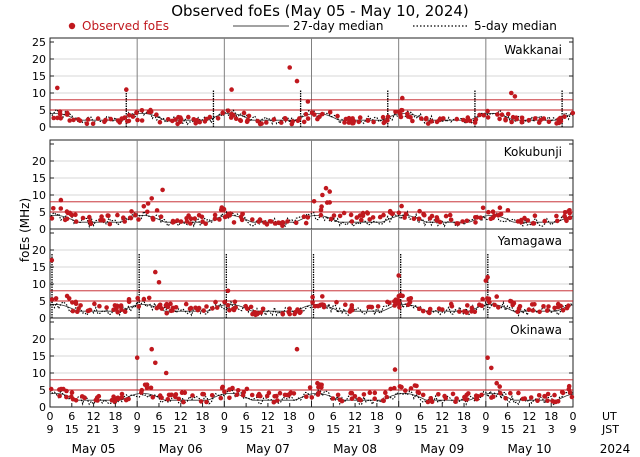 The width and height of the screenshot is (640, 457). Describe the element at coordinates (125, 26) in the screenshot. I see `legend-observed-label: Observed foEs` at that location.